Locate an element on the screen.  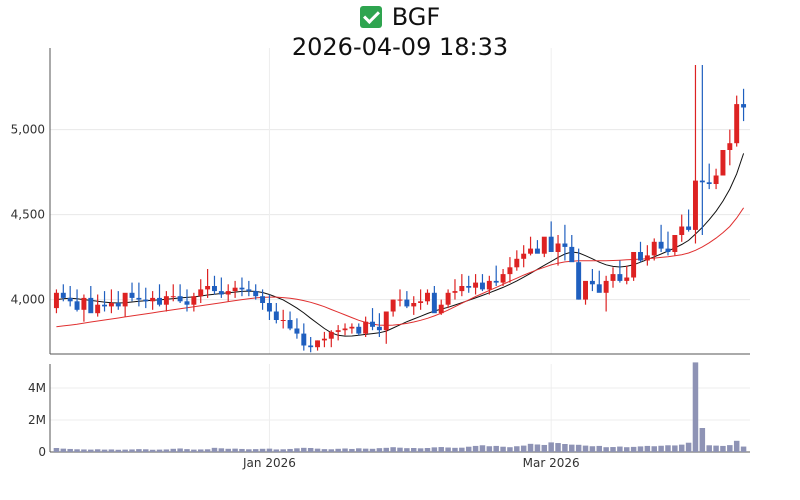
chart-title-block: BGF 2026-04-09 18:33 is located at coordinates (400, 31).